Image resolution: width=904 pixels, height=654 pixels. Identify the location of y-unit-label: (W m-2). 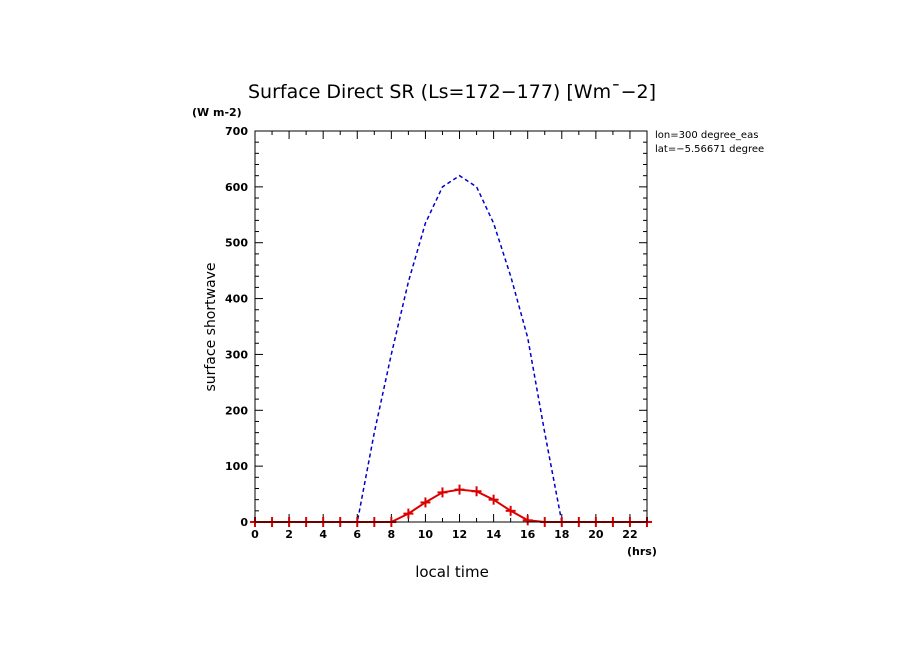
(217, 112).